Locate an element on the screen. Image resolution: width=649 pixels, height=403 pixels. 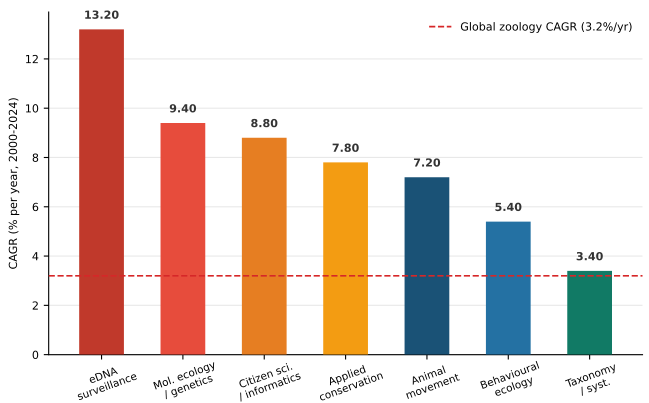
data-label: 9.40 is located at coordinates (183, 108).